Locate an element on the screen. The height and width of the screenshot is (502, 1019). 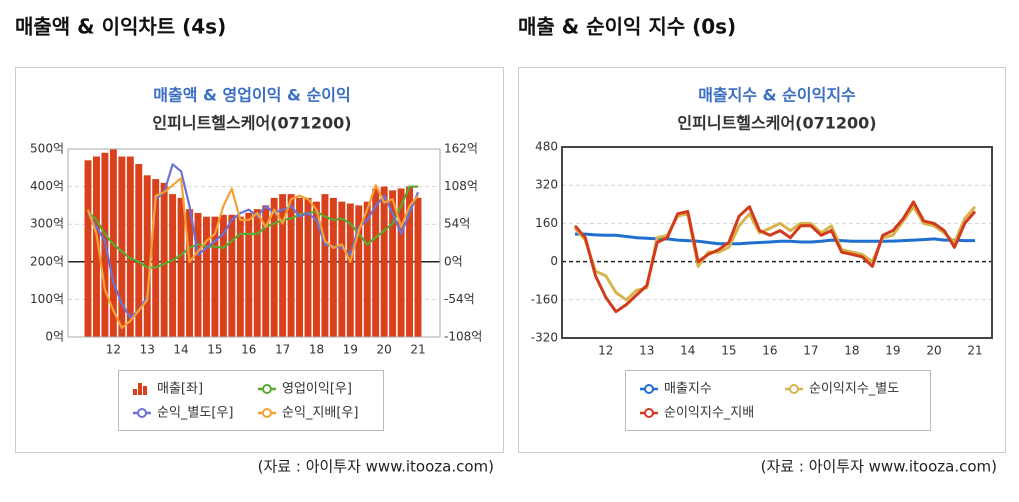
legend-label: 영업이익[우] is located at coordinates (317, 389).